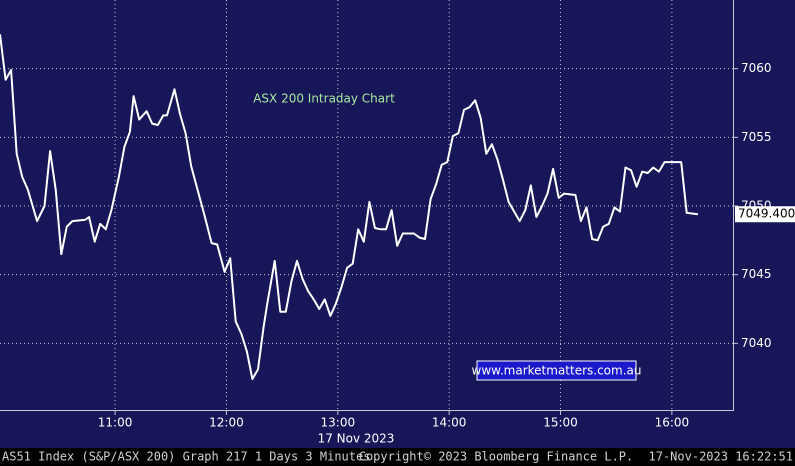 Image resolution: width=795 pixels, height=466 pixels. I want to click on footer-center: Copyright© 2023 Bloomberg Finance L.P., so click(496, 457).